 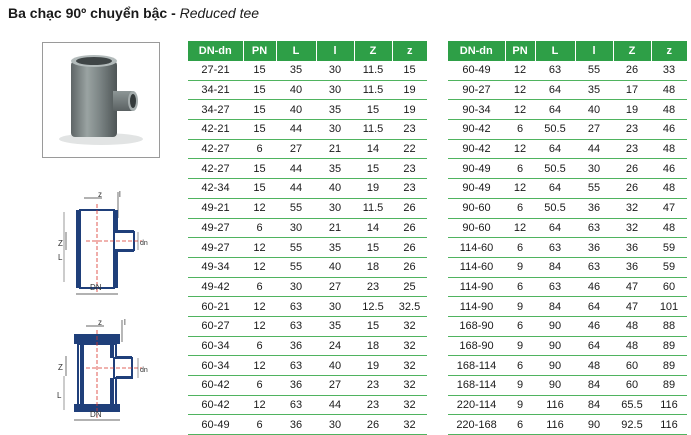 What do you see at coordinates (101, 100) in the screenshot?
I see `product-photo` at bounding box center [101, 100].